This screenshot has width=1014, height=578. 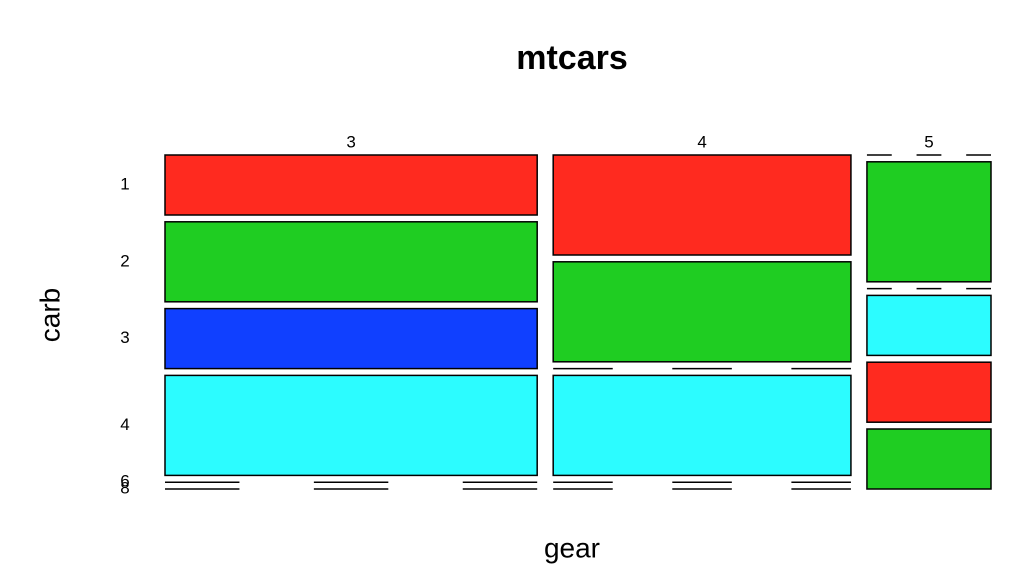 What do you see at coordinates (572, 547) in the screenshot?
I see `x-axis-label: gear` at bounding box center [572, 547].